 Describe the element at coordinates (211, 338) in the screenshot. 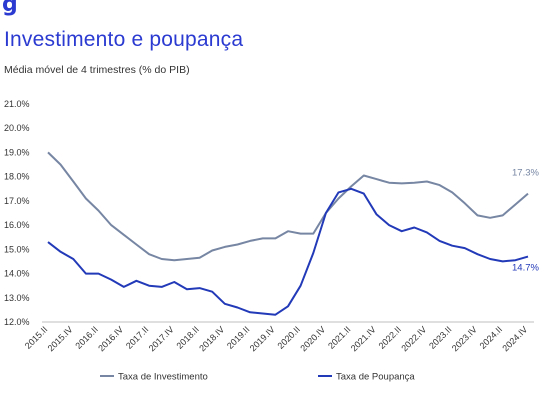

I see `x-tick-label: 2018.IV` at that location.